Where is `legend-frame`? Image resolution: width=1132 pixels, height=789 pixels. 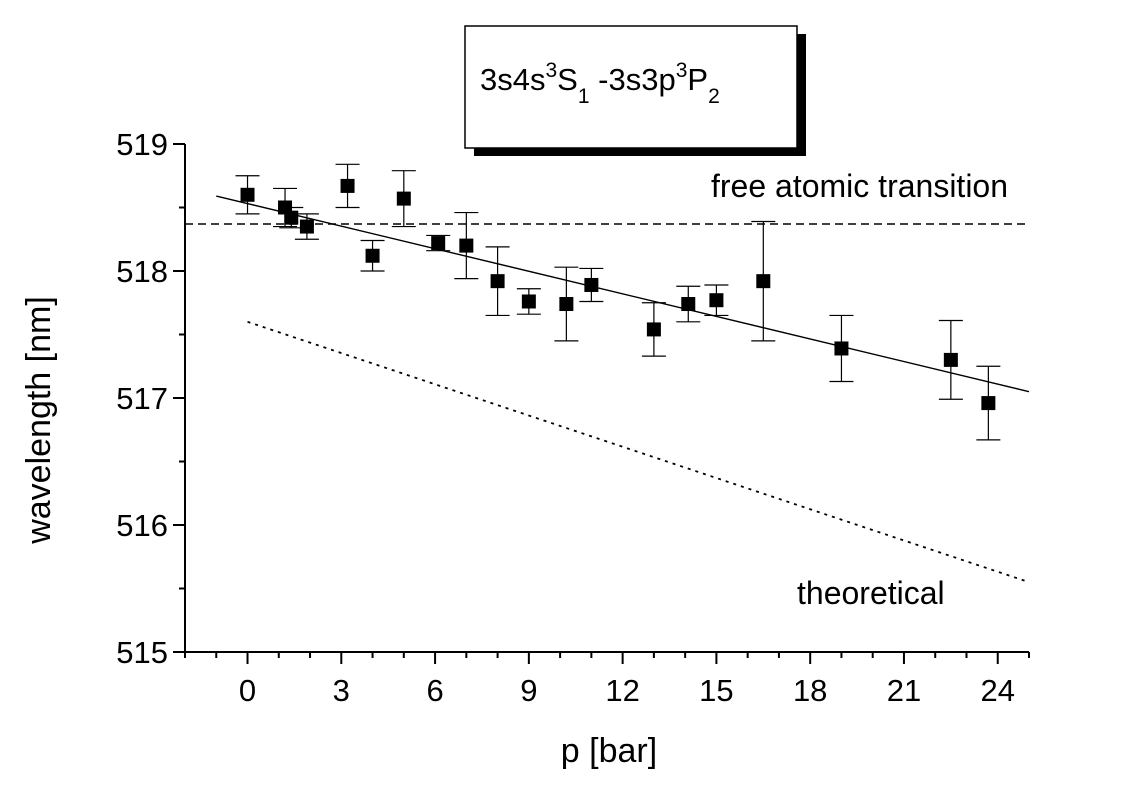
legend-frame is located at coordinates (631, 87).